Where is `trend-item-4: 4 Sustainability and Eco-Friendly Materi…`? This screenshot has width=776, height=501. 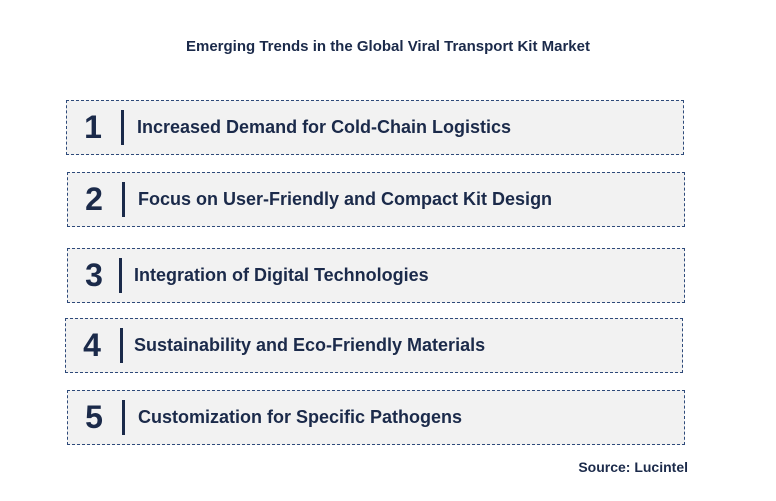 trend-item-4: 4 Sustainability and Eco-Friendly Materi… is located at coordinates (374, 345).